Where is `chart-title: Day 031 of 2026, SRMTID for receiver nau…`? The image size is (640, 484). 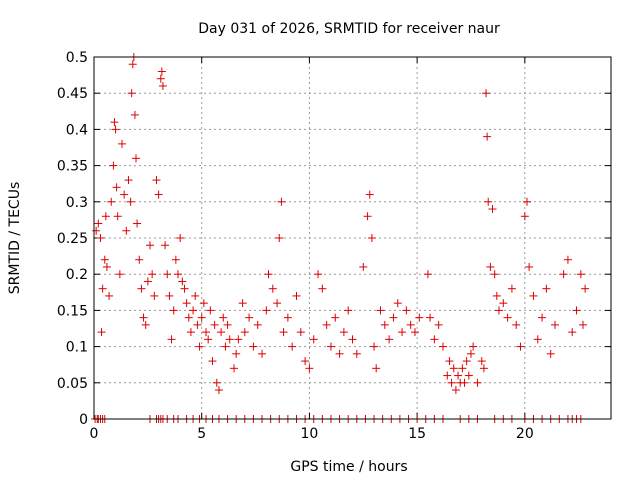 chart-title: Day 031 of 2026, SRMTID for receiver nau… is located at coordinates (349, 29).